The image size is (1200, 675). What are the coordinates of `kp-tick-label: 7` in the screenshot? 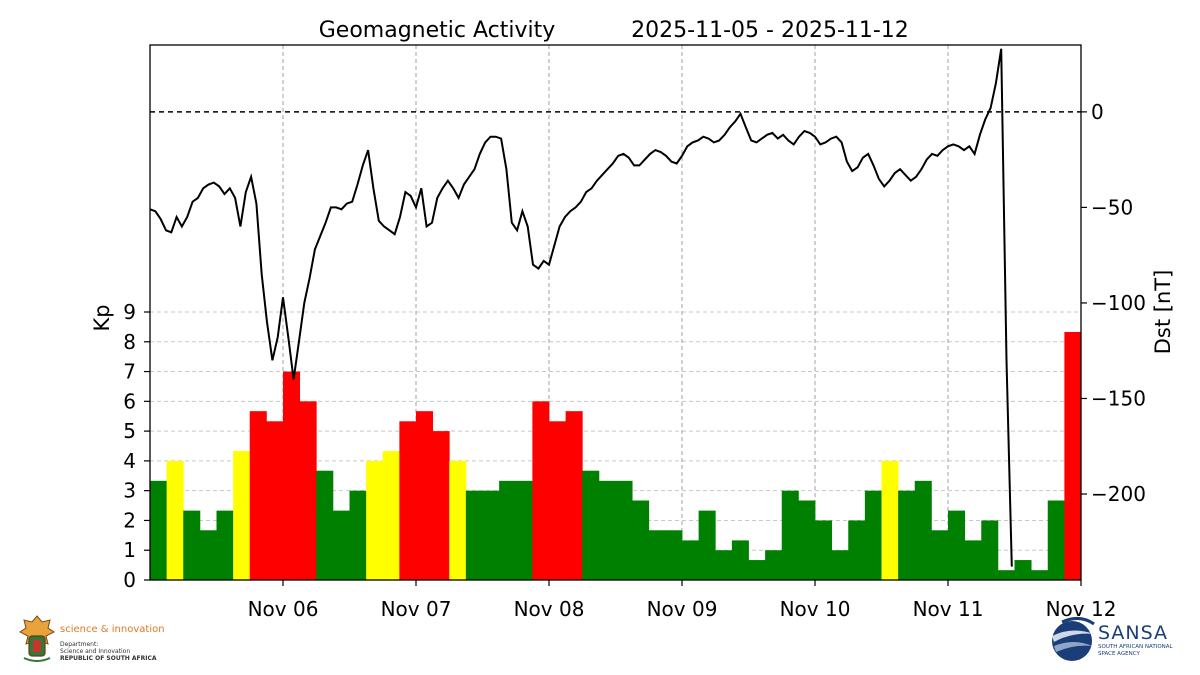 It's located at (129, 372).